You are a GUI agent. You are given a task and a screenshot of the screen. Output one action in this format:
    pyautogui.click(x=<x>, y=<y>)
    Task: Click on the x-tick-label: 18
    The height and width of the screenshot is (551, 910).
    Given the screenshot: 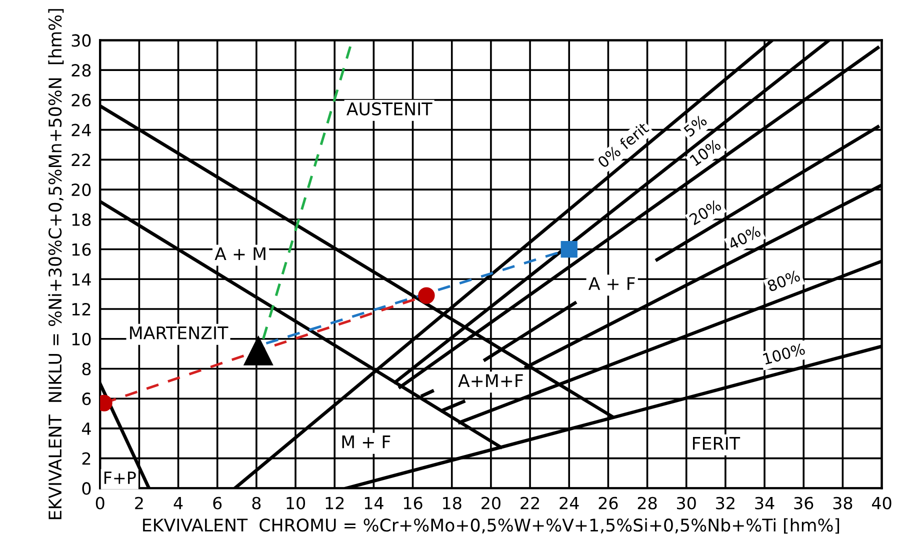 What is the action you would take?
    pyautogui.click(x=452, y=503)
    